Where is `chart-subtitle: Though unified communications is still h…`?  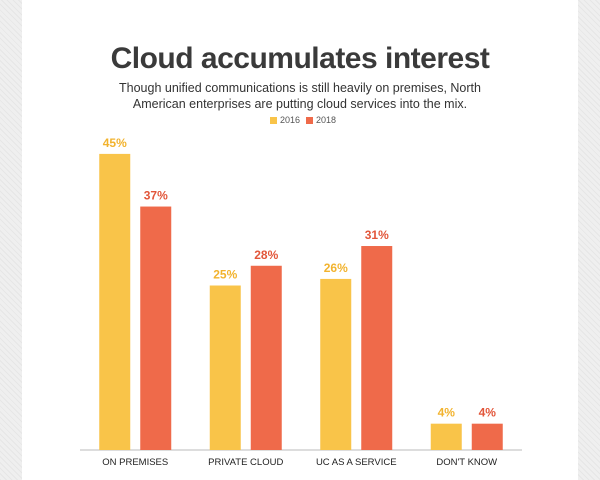 chart-subtitle: Though unified communications is still h… is located at coordinates (300, 96).